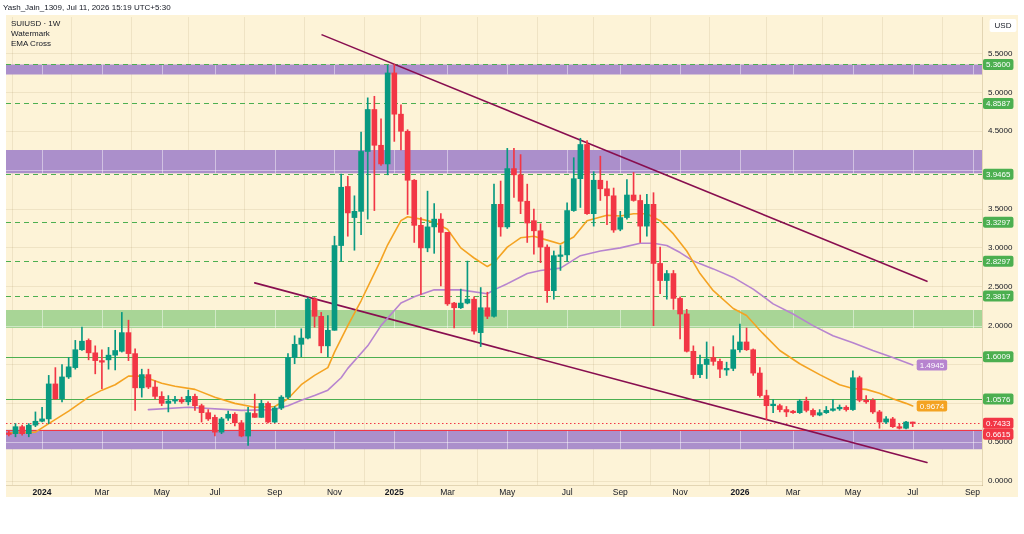 The image size is (1024, 534). What do you see at coordinates (999, 222) in the screenshot?
I see `ref-line-label: 3.3297` at bounding box center [999, 222].